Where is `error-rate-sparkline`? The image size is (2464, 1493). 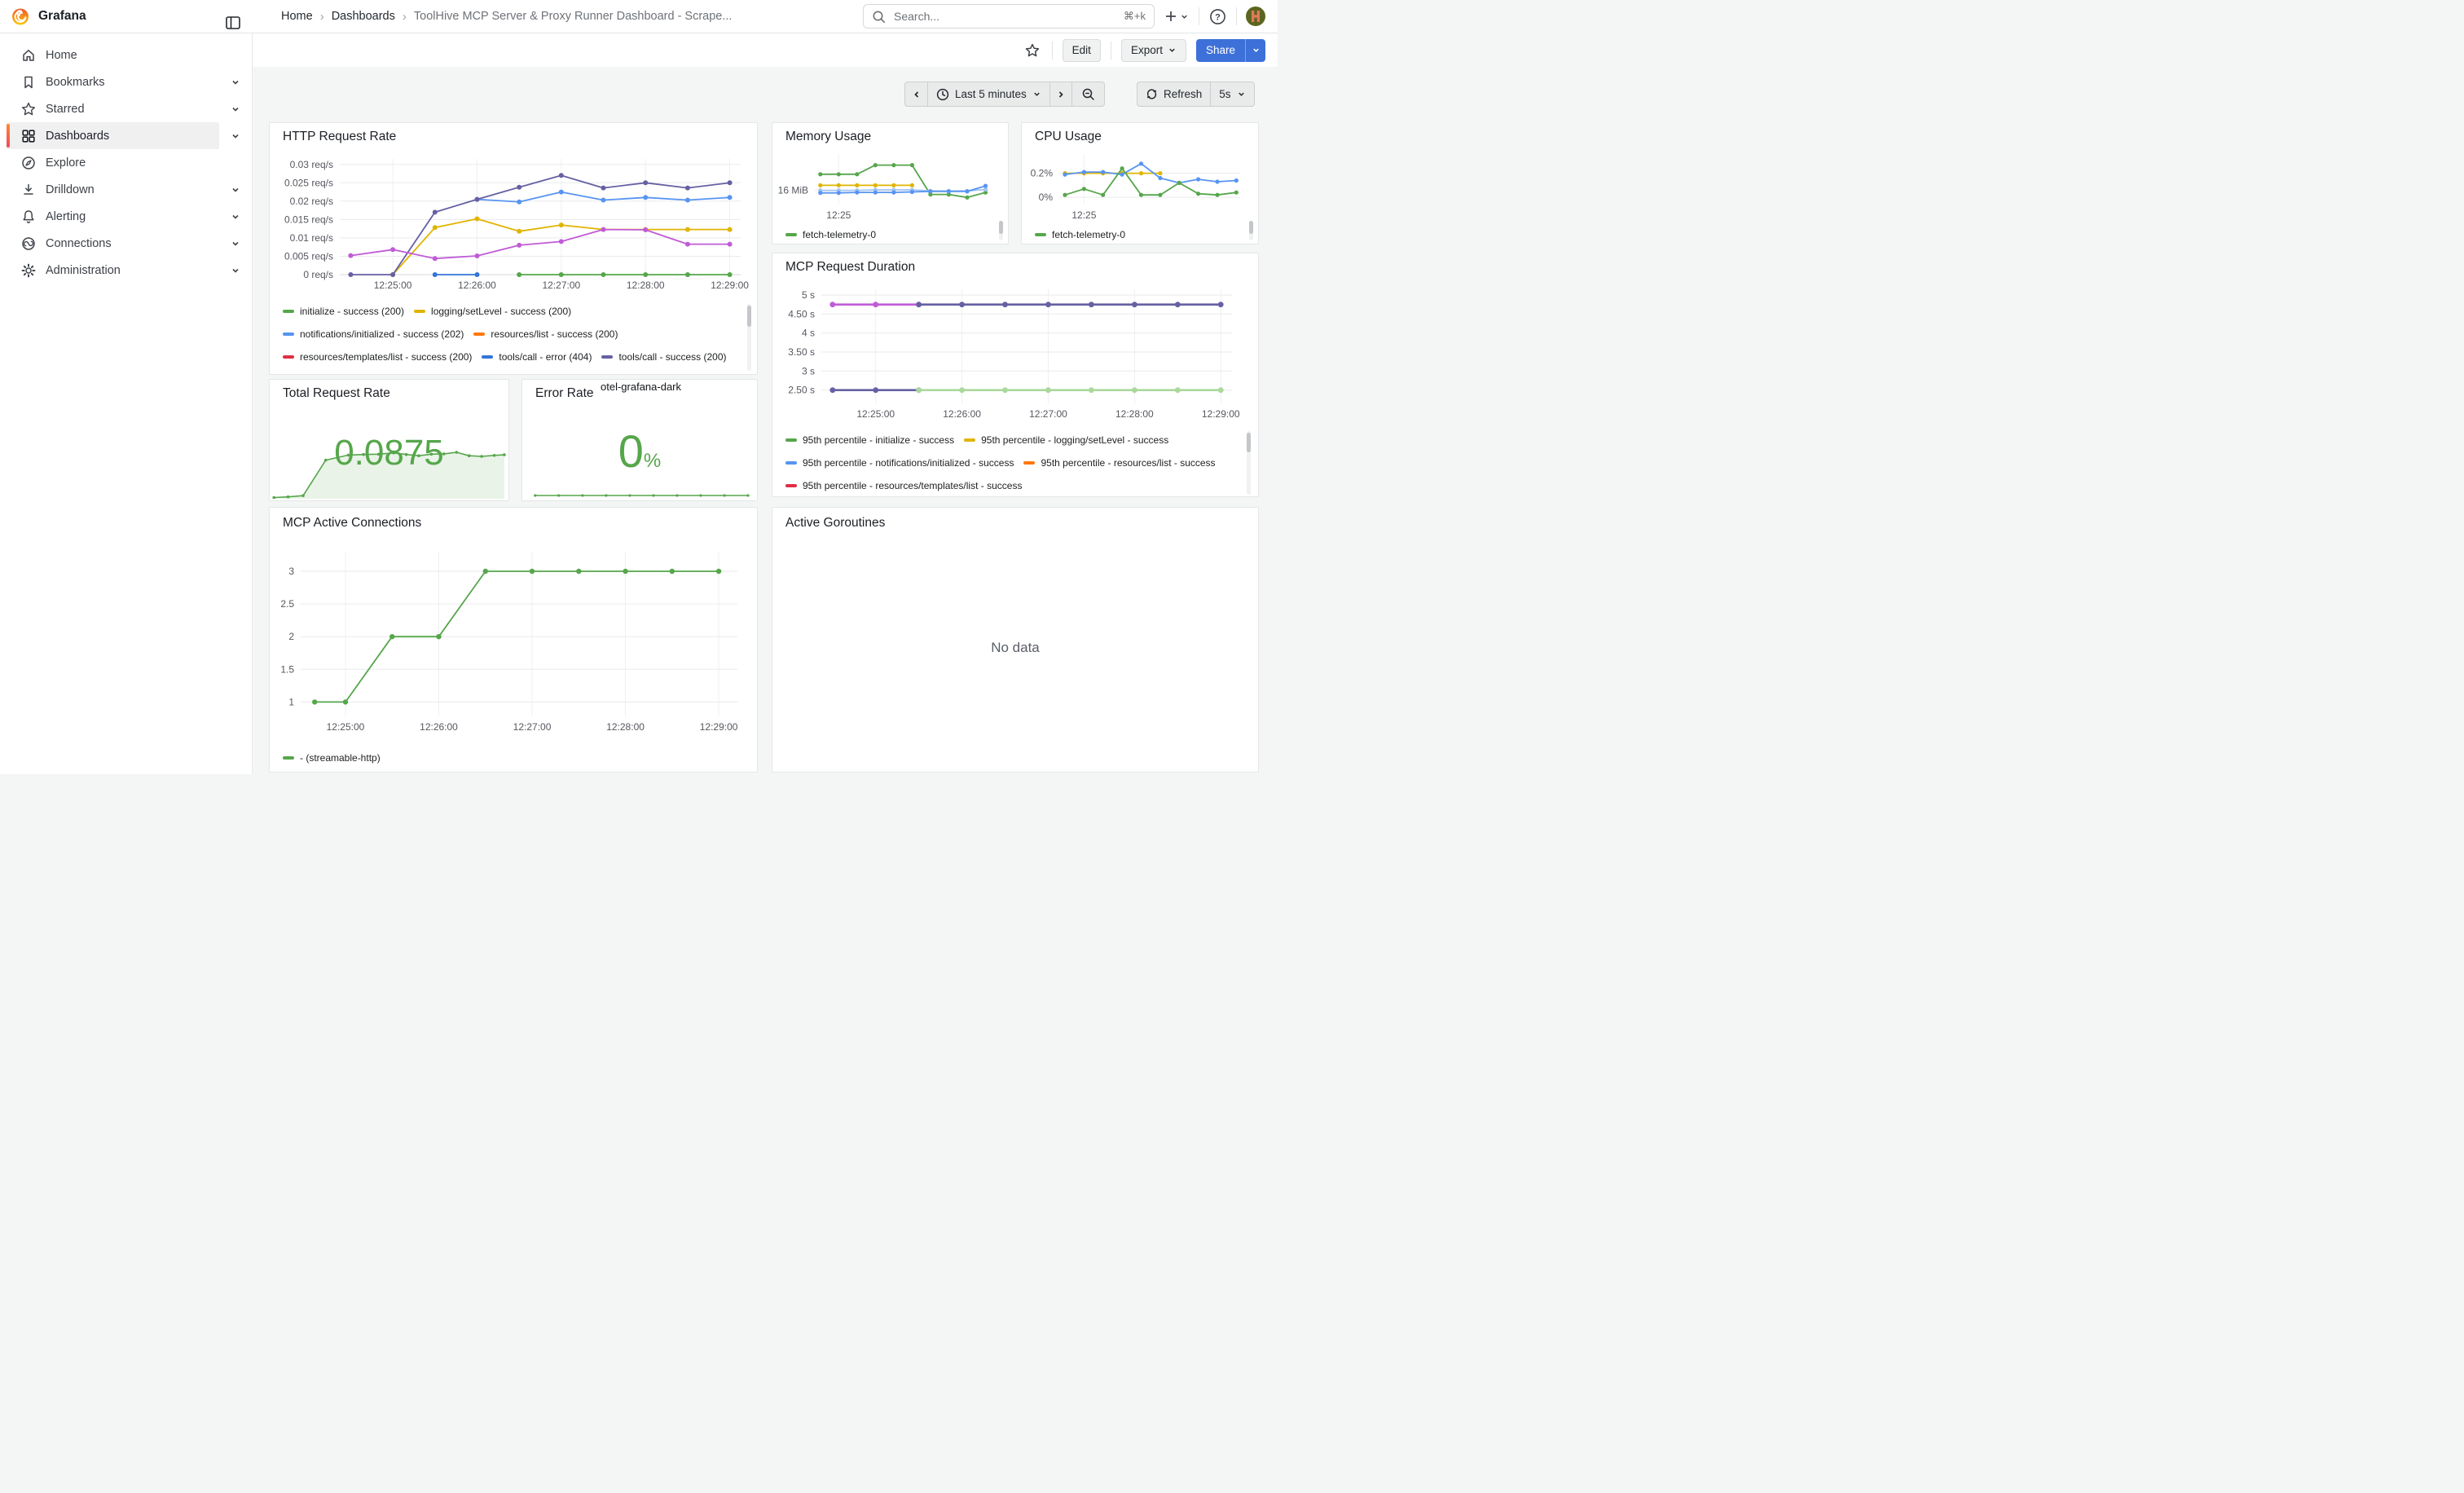 error-rate-sparkline is located at coordinates (640, 494).